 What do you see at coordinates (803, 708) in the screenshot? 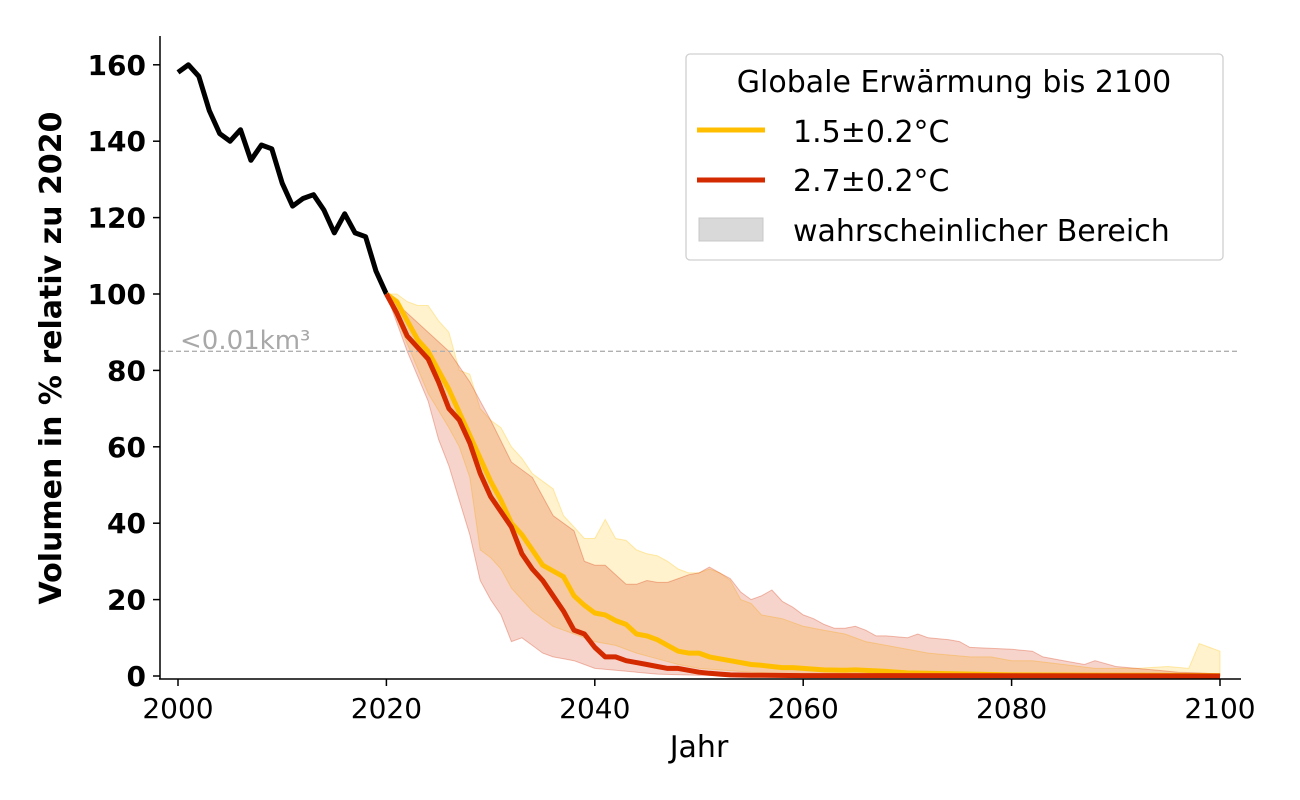
I see `x-tick-label: 2060` at bounding box center [803, 708].